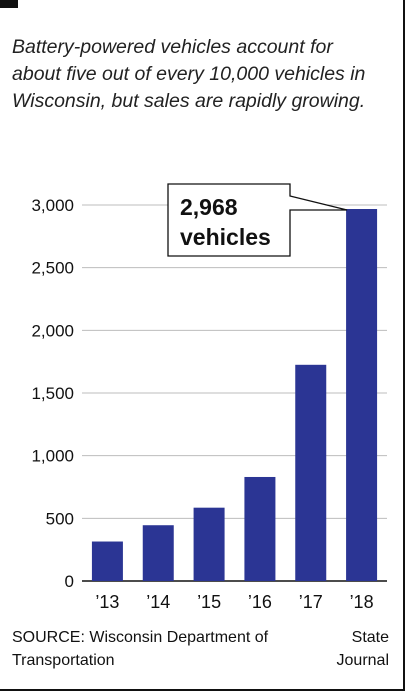 The image size is (405, 691). Describe the element at coordinates (107, 602) in the screenshot. I see `x-tick-label: ’13` at that location.